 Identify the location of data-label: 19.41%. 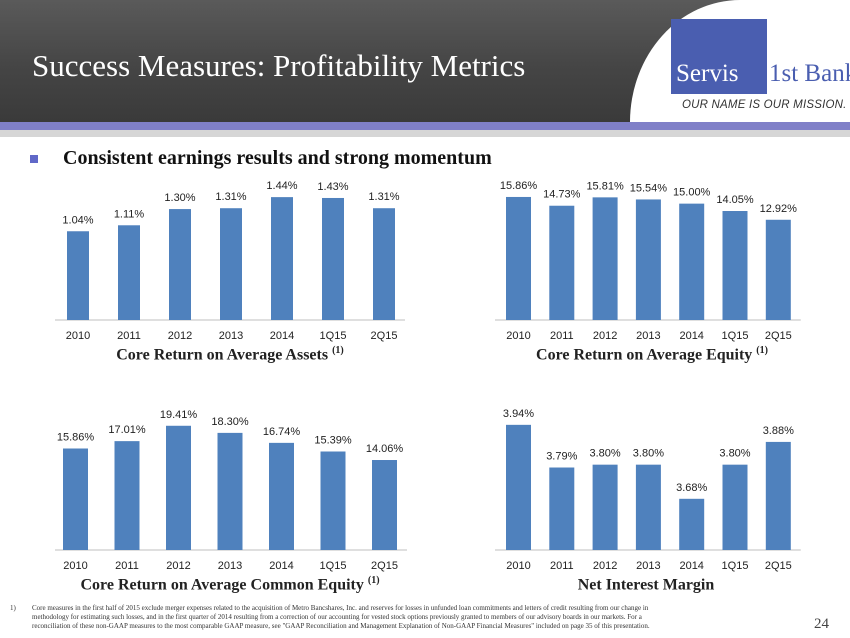
(179, 415).